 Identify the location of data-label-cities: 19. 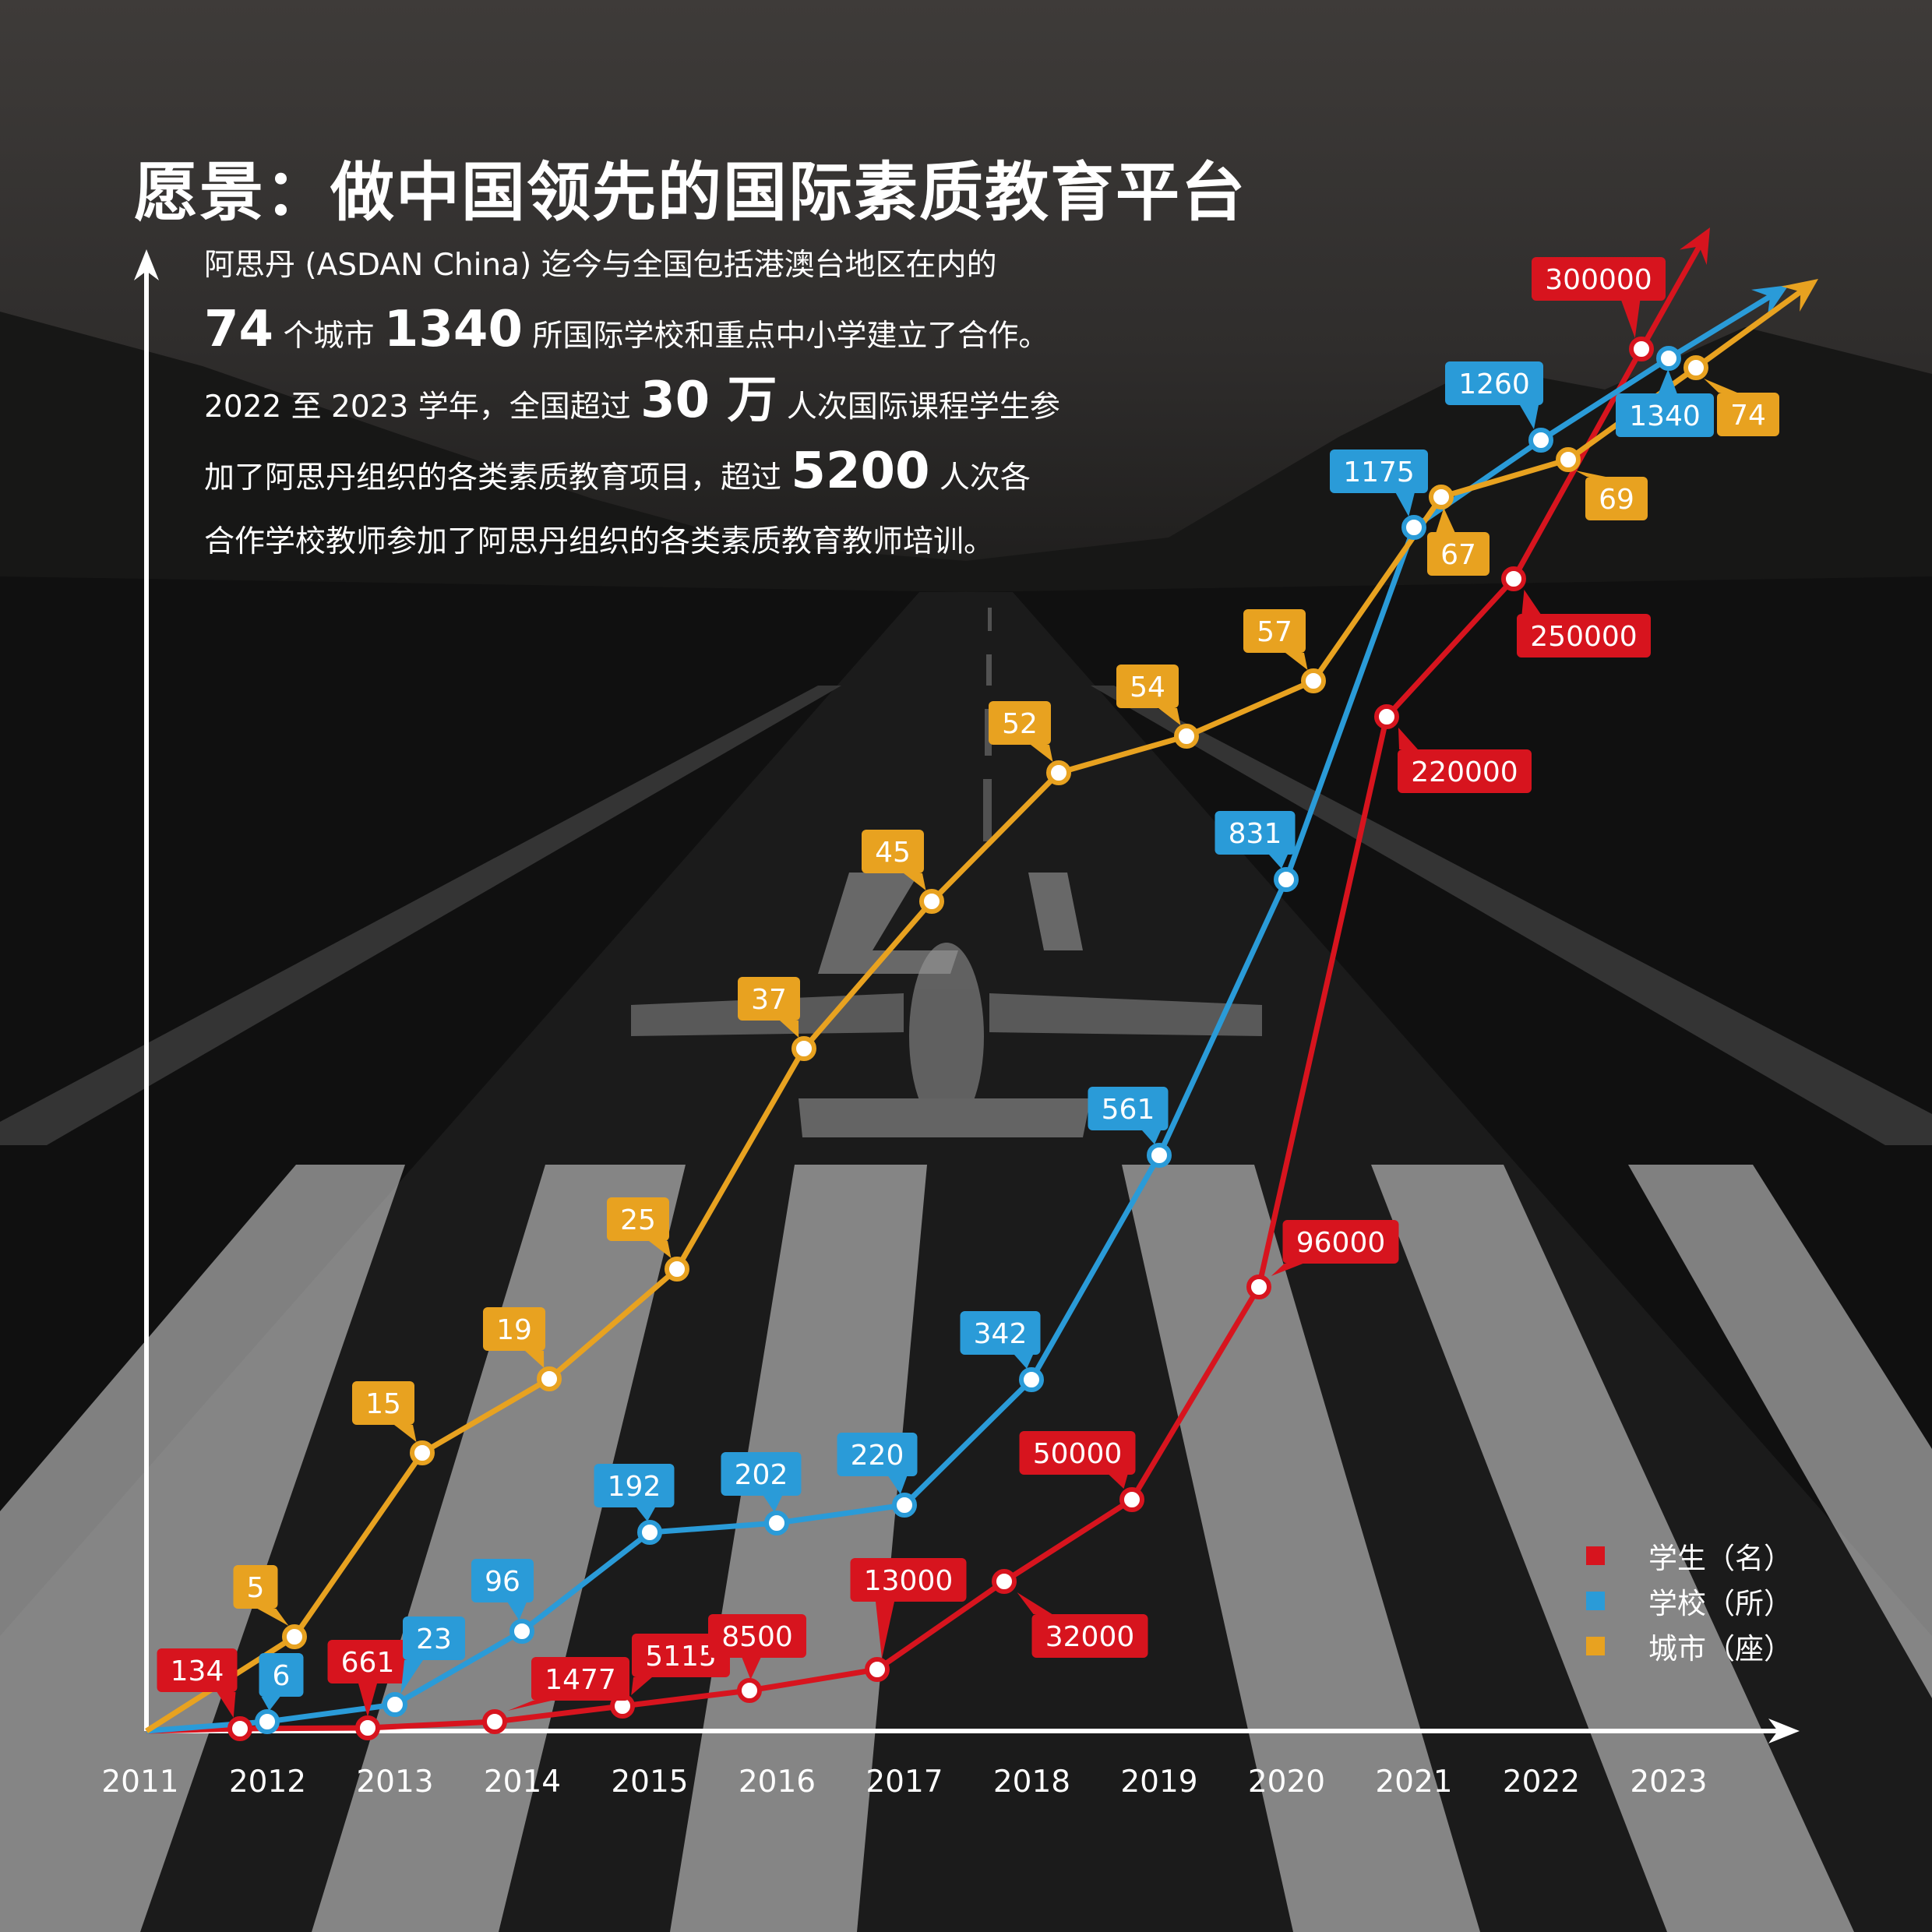
(514, 1337).